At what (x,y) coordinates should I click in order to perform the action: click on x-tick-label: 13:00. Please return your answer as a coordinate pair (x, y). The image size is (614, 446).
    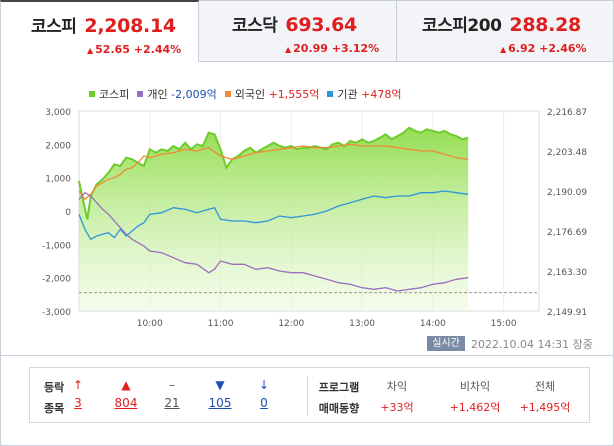
    Looking at the image, I should click on (362, 324).